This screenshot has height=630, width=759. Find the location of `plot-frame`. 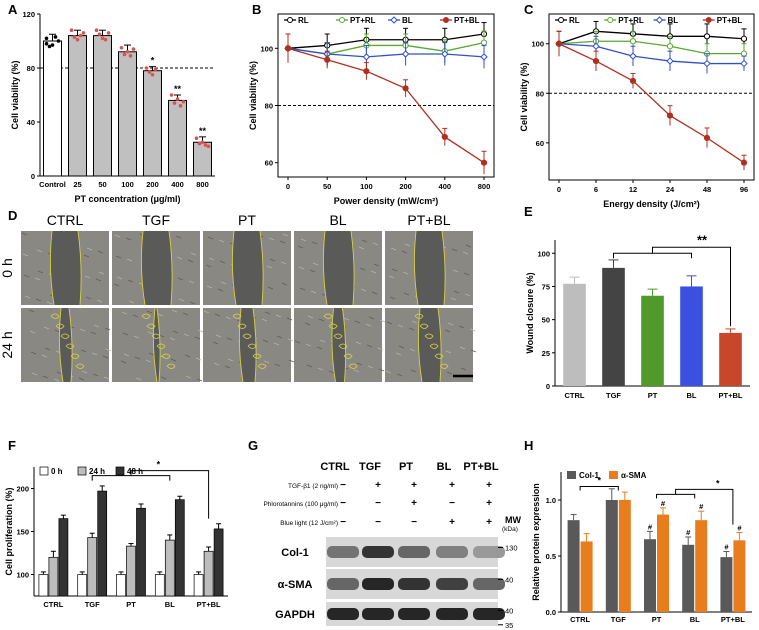

plot-frame is located at coordinates (386, 95).